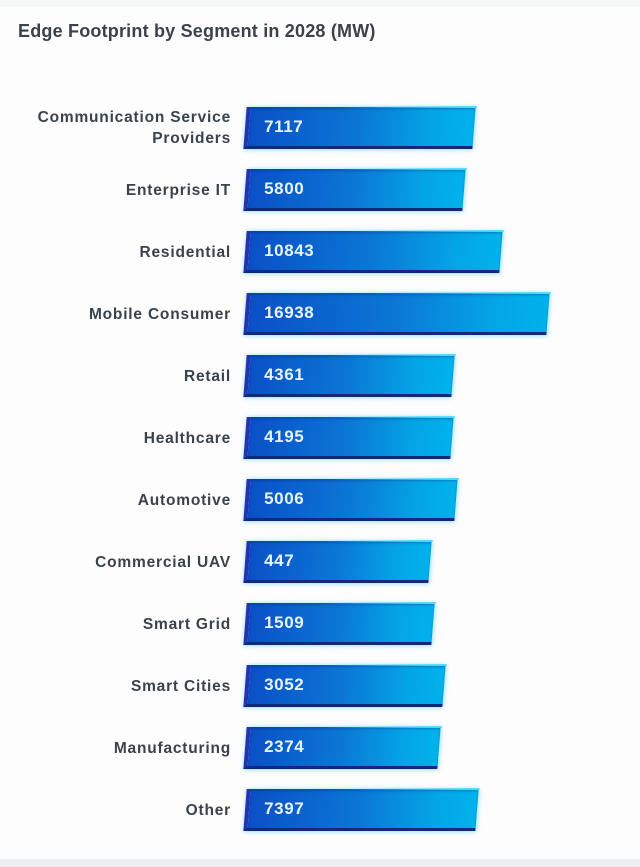  Describe the element at coordinates (373, 252) in the screenshot. I see `bar: 10843` at that location.